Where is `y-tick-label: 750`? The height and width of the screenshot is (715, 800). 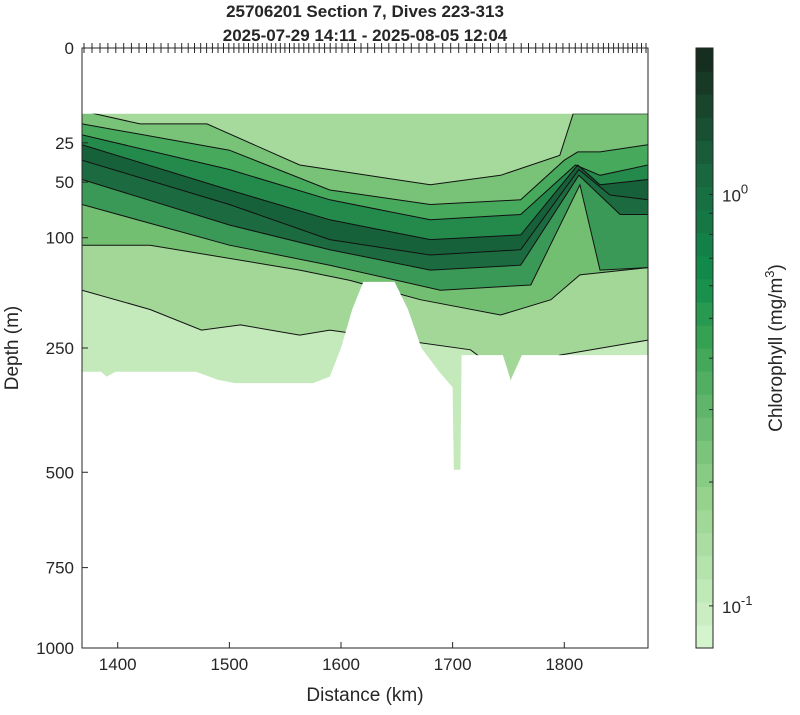 y-tick-label: 750 is located at coordinates (60, 568).